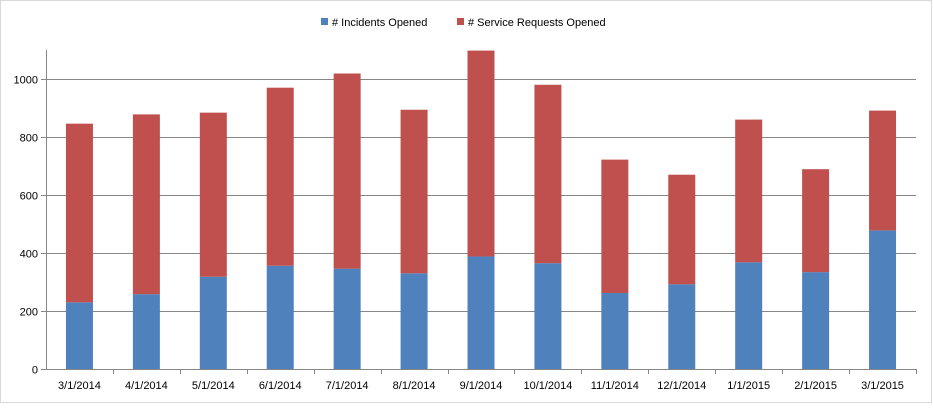  What do you see at coordinates (146, 386) in the screenshot?
I see `x-tick-label: 4/1/2014` at bounding box center [146, 386].